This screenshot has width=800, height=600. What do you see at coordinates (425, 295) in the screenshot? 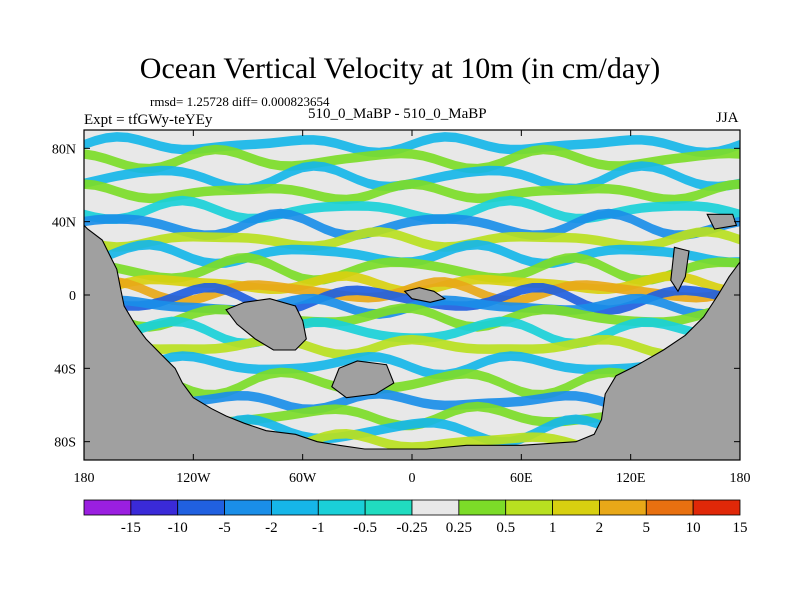
I see `land-island-e` at bounding box center [425, 295].